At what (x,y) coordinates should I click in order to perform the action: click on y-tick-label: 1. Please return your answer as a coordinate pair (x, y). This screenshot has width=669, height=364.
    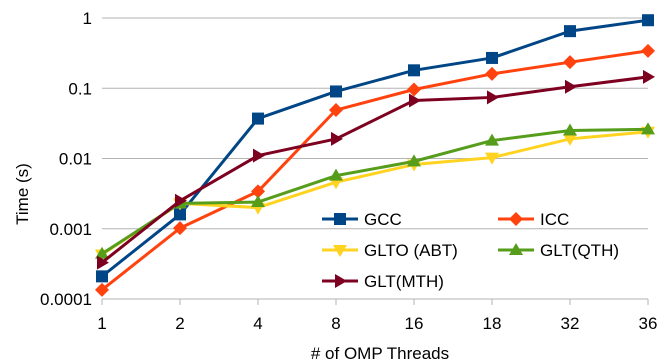
    Looking at the image, I should click on (87, 18).